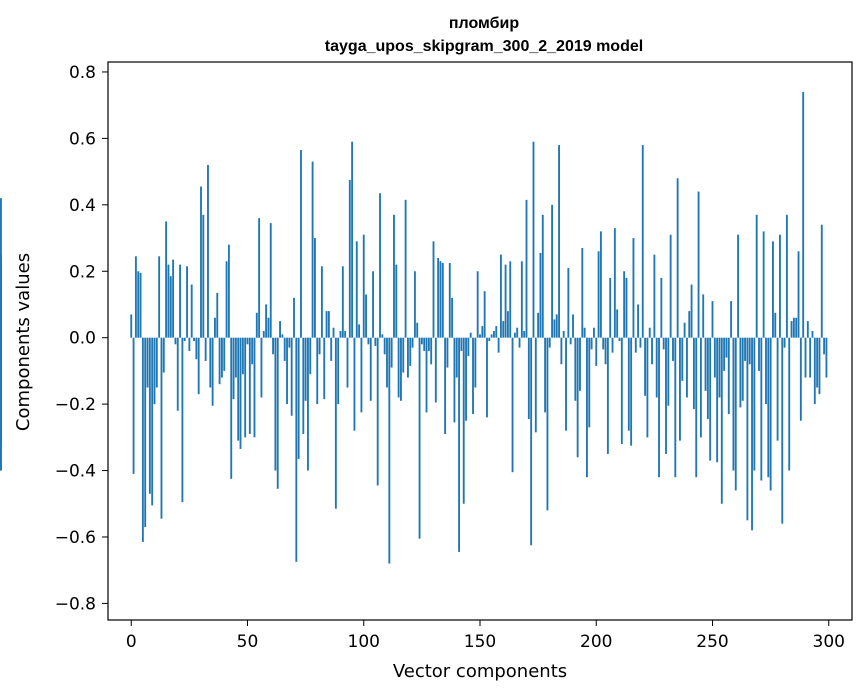  Describe the element at coordinates (480, 642) in the screenshot. I see `x-tick-label: 150` at that location.